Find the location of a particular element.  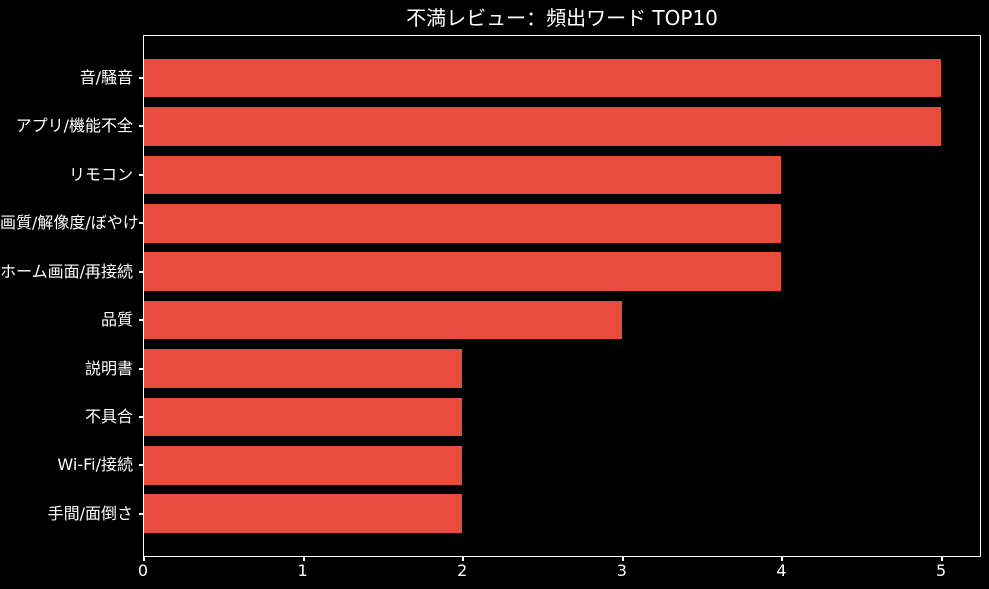

chart-title: 不満レビュー：頻出ワード TOP10 is located at coordinates (562, 18).